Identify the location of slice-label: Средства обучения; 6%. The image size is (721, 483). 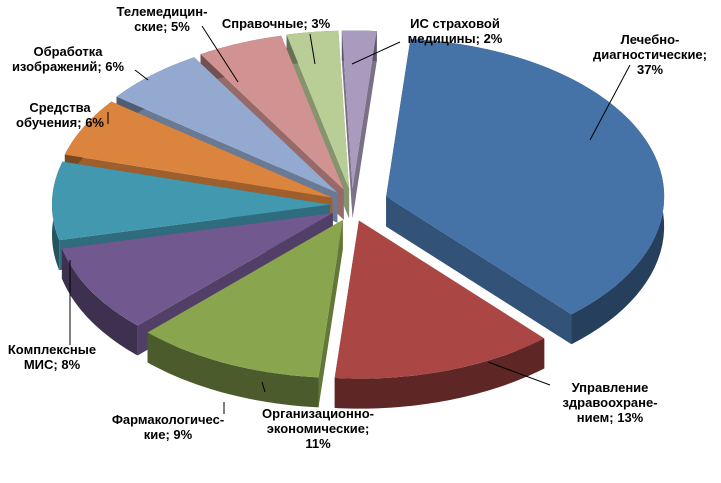
(60, 115).